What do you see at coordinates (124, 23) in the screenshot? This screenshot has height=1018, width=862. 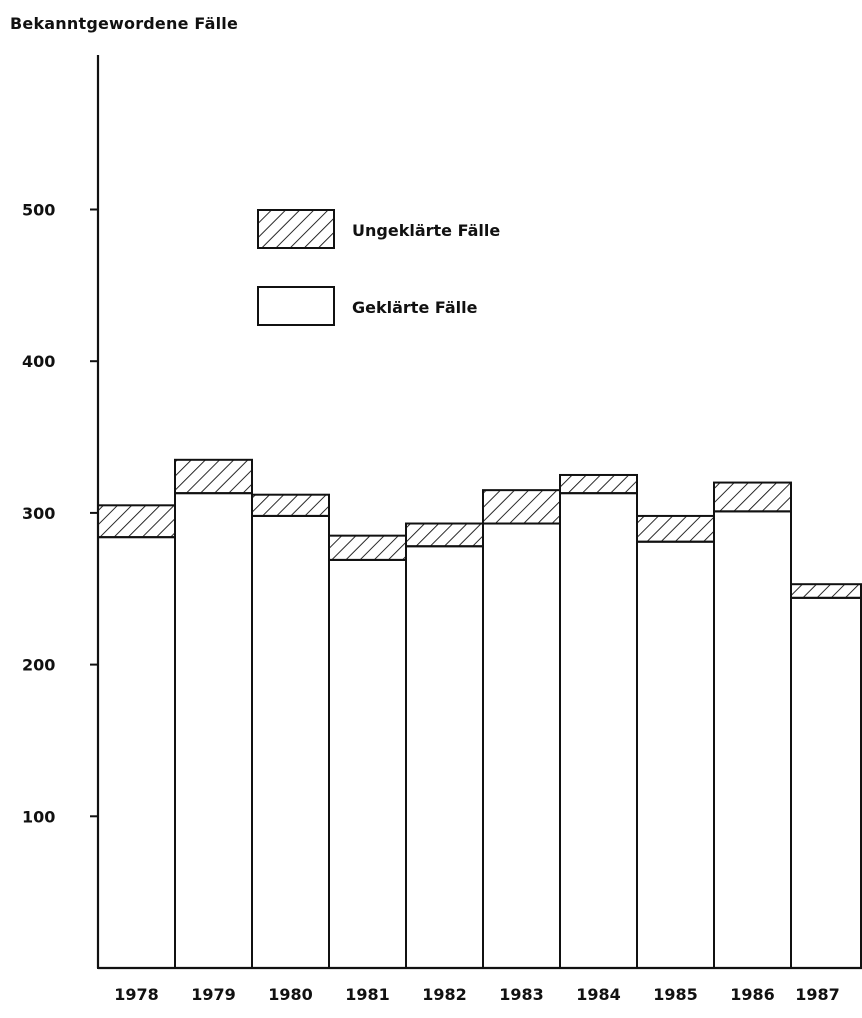 I see `y-axis-label: Bekanntgewordene Fälle` at bounding box center [124, 23].